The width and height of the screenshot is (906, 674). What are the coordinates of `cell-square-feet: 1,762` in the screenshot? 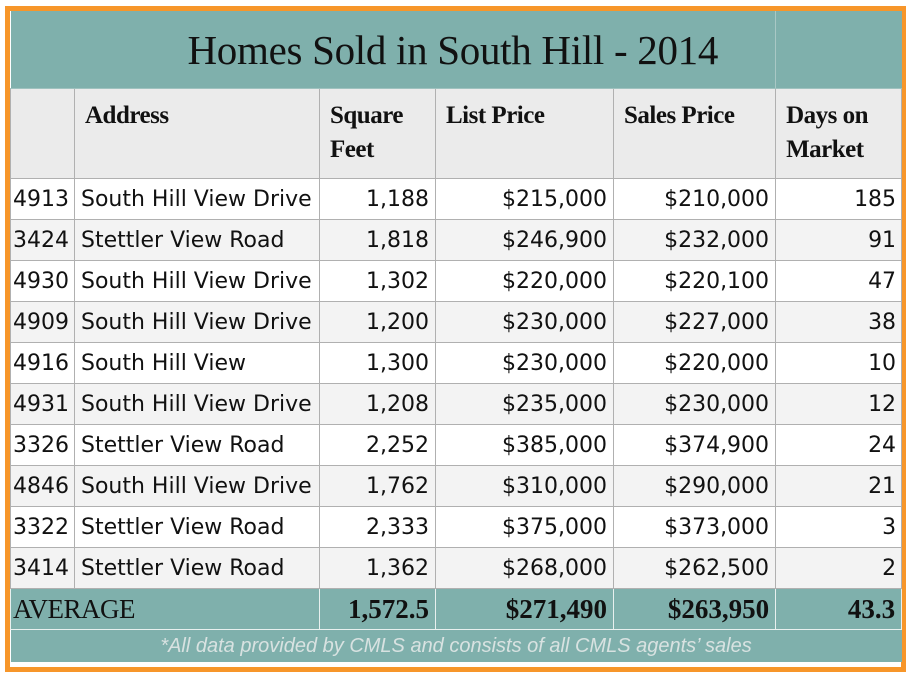 It's located at (377, 486).